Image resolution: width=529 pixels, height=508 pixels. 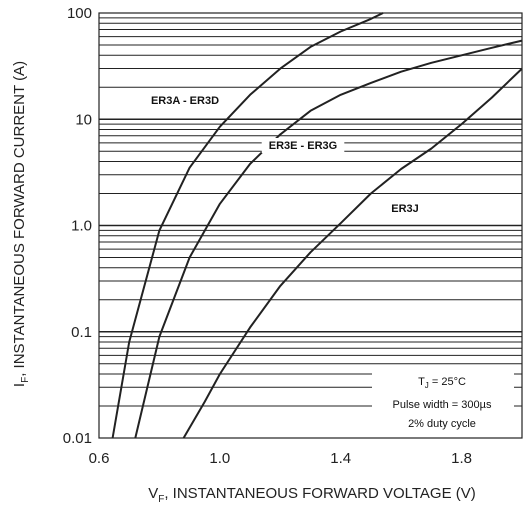 I want to click on y-tick-label: 0.01, so click(x=77, y=438).